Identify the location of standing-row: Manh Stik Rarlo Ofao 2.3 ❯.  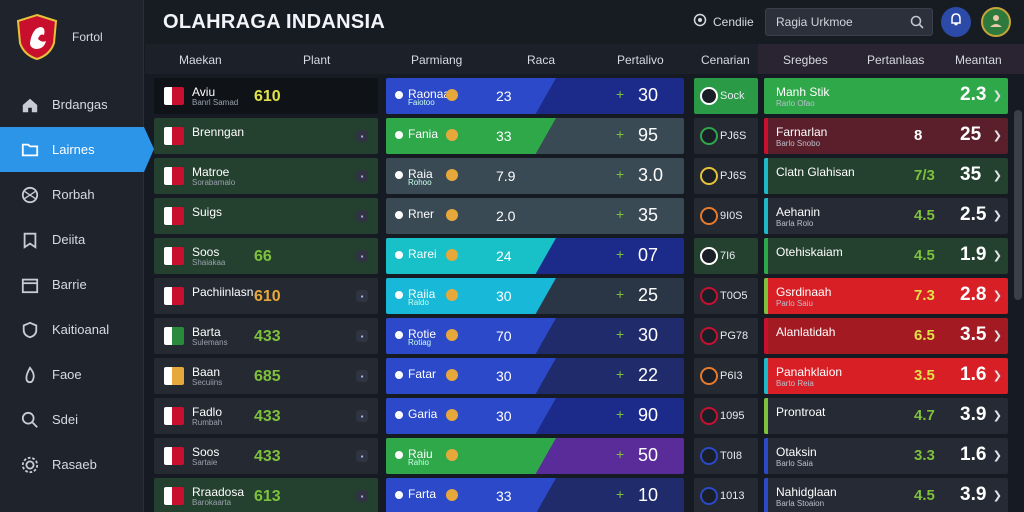
(886, 96).